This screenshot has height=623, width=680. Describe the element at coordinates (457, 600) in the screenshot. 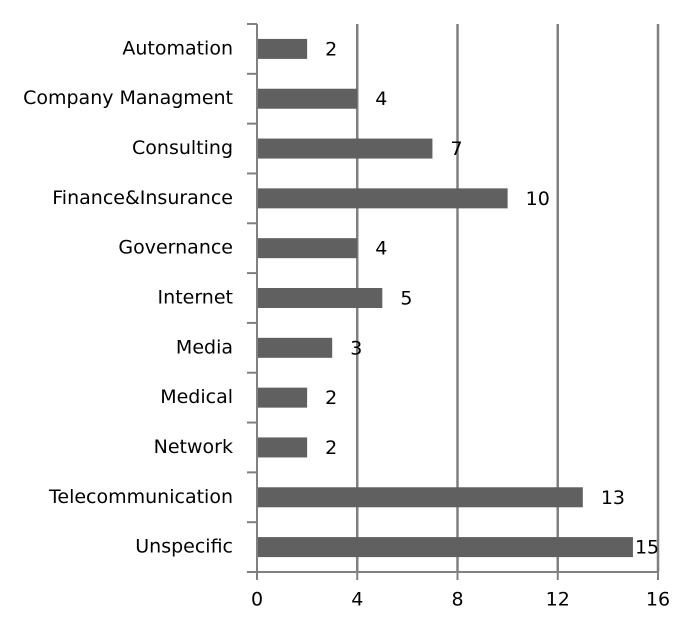

I see `x-tick-label-8: 8` at that location.